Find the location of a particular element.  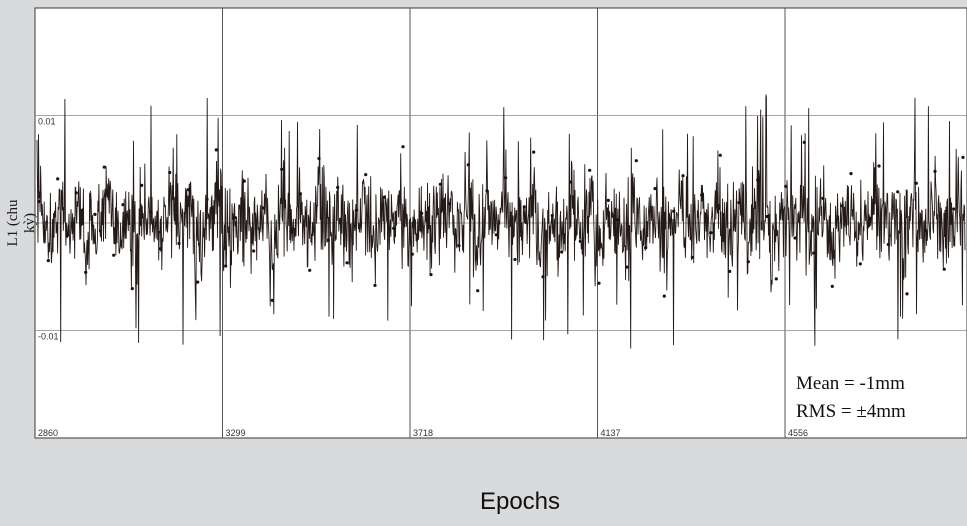

rms-annotation: RMS = ±4mm is located at coordinates (851, 411).